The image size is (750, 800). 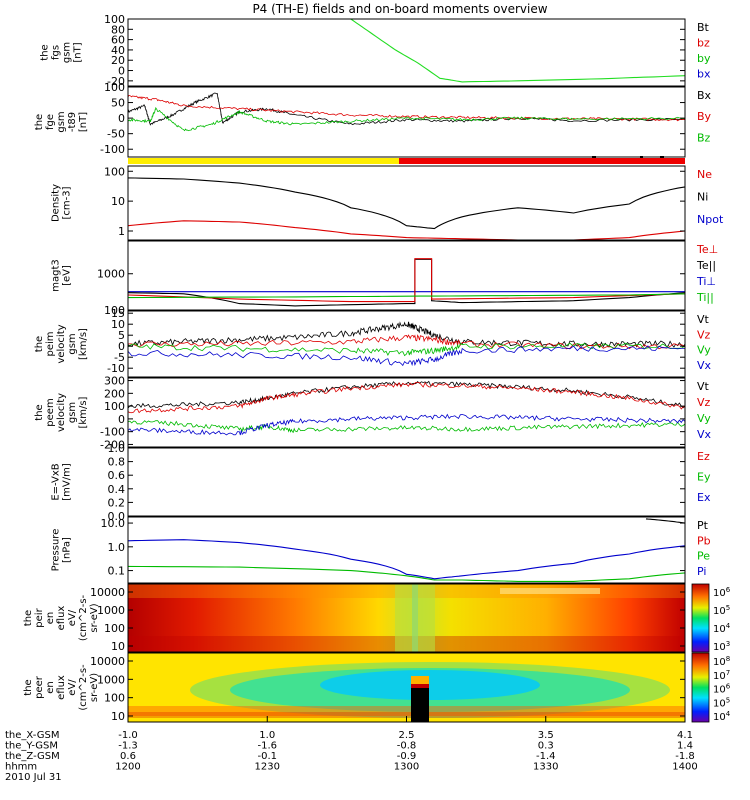 I want to click on x-row-value: 0.3, so click(x=546, y=746).